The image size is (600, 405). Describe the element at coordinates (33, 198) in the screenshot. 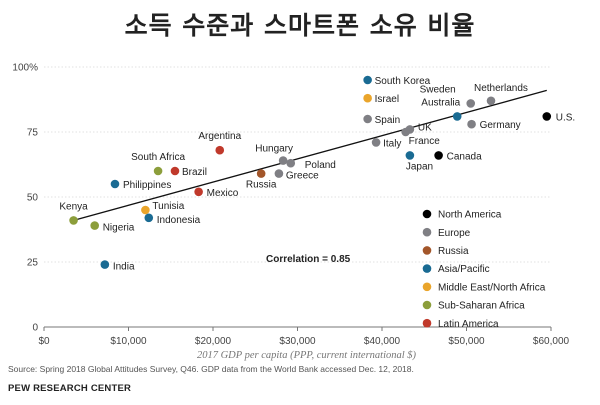

I see `y-tick-label: 50` at that location.